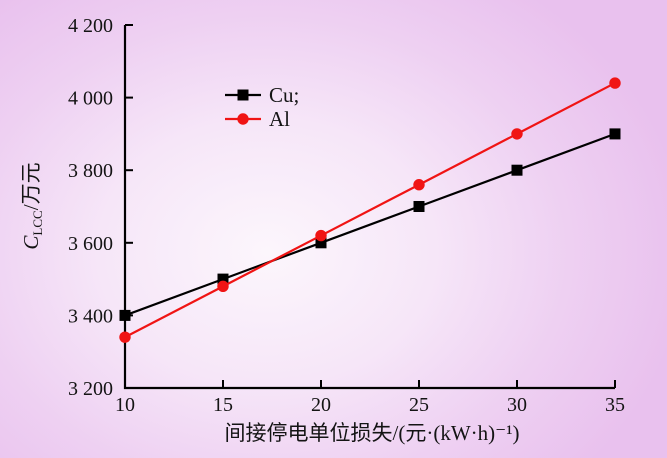 This screenshot has width=667, height=458. I want to click on y-title-subscript: LCC, so click(37, 222).